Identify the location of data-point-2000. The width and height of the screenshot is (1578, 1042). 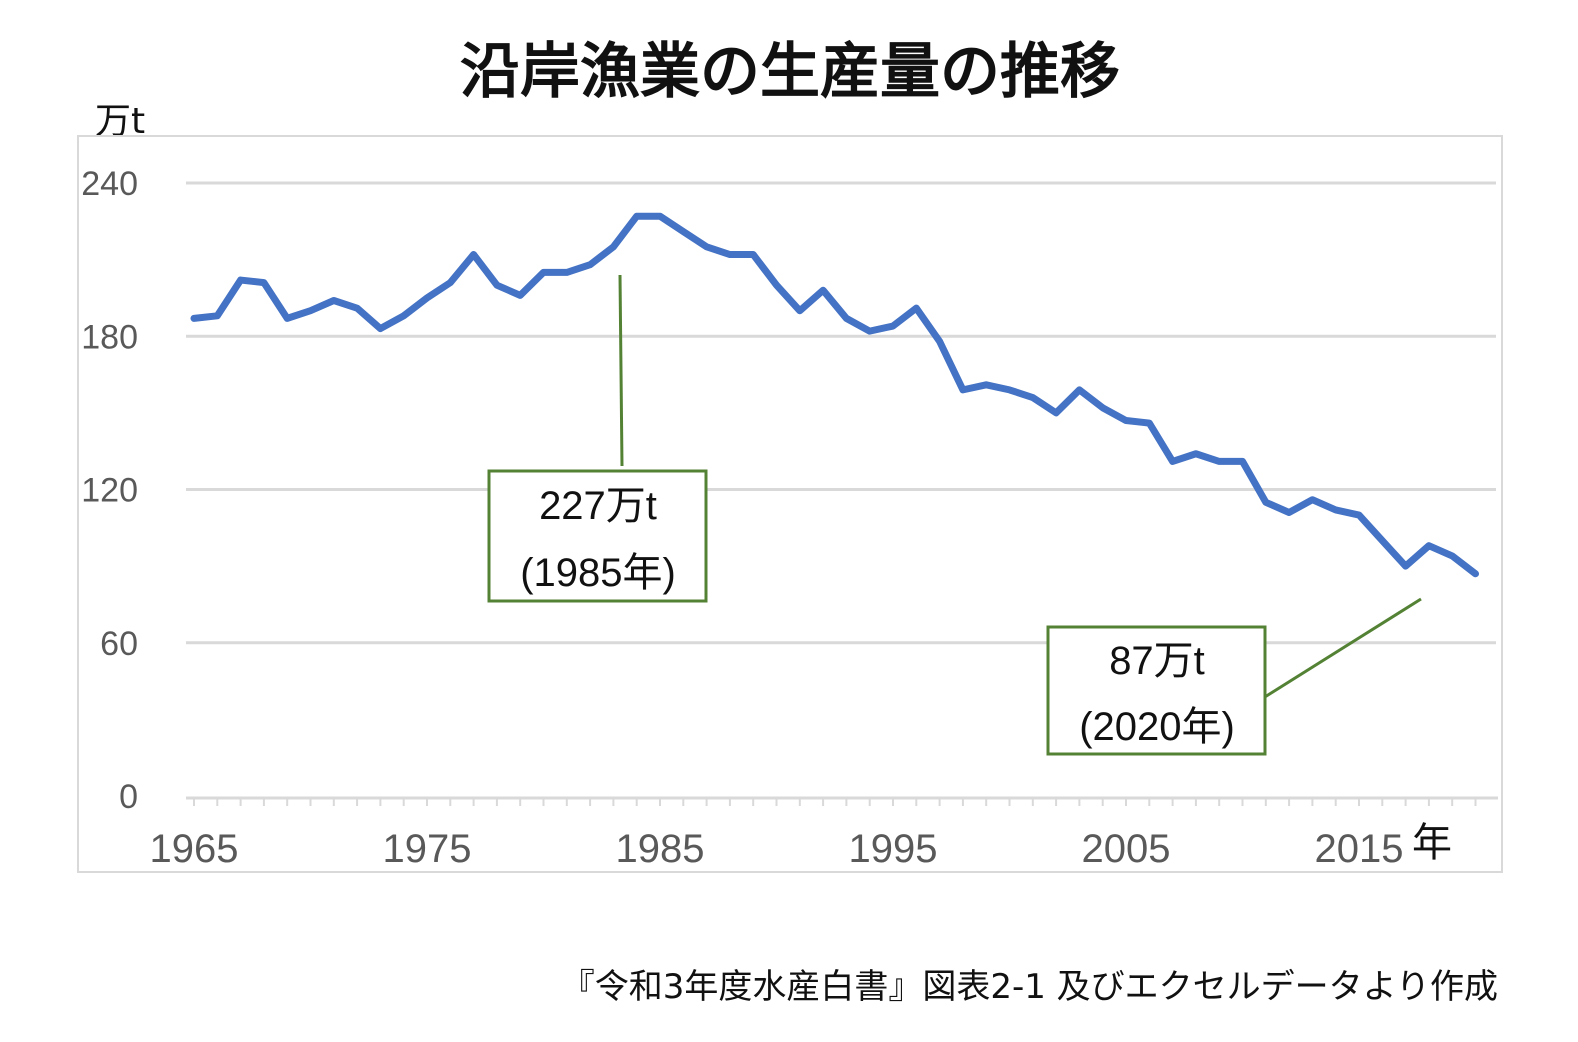
(1009, 390).